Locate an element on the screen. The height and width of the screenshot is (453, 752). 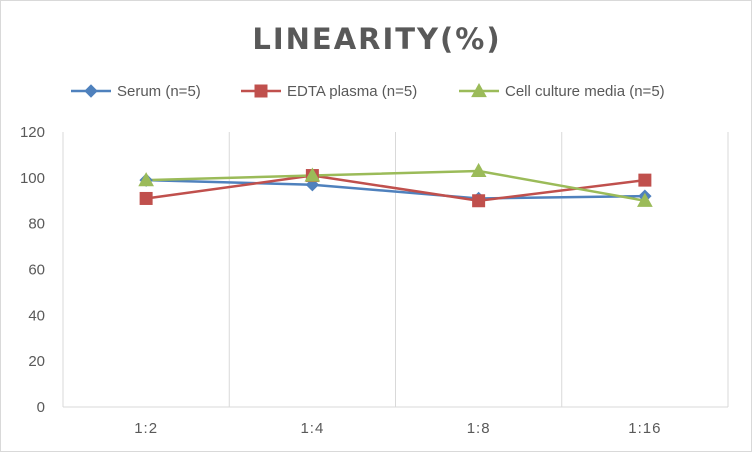
y-tick-label: 120 is located at coordinates (32, 132).